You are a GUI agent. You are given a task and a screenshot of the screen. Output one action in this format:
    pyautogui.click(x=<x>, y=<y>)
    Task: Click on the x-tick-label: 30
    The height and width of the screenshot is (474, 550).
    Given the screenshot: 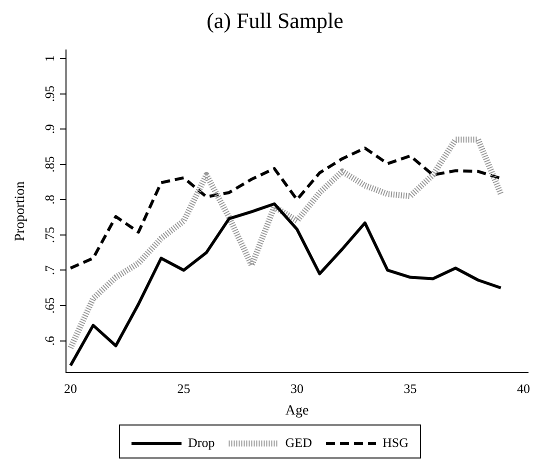 What is the action you would take?
    pyautogui.click(x=297, y=388)
    